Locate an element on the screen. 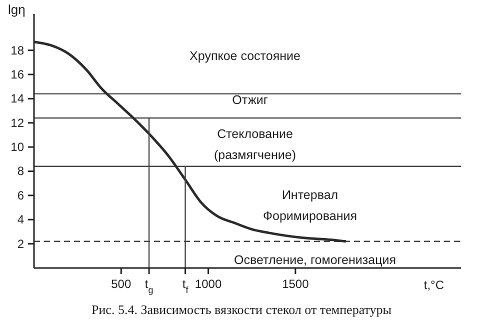 This screenshot has width=483, height=329. y-tick-label: 8 is located at coordinates (20, 171).